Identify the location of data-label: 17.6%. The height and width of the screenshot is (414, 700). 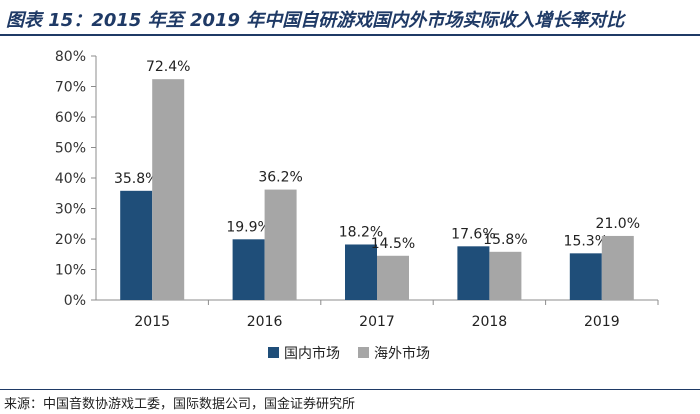
(473, 234).